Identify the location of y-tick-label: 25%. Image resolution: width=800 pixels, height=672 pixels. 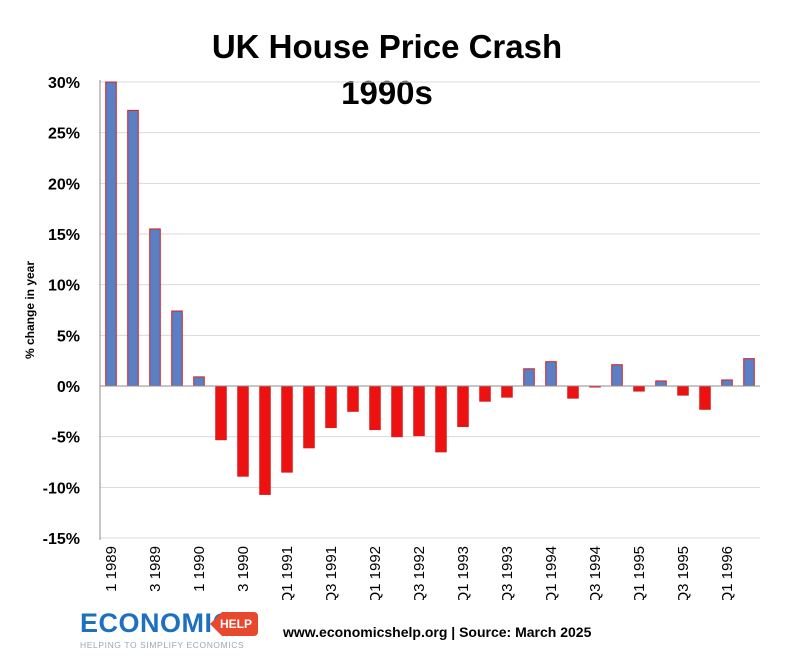
(64, 134).